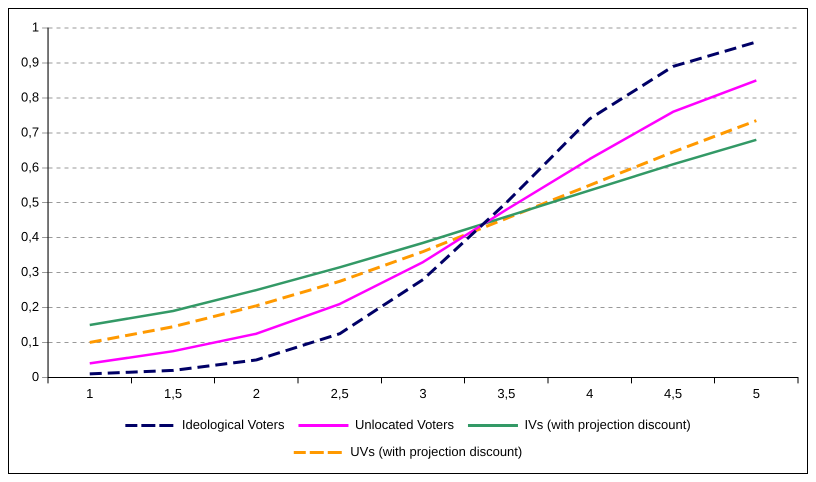 Image resolution: width=816 pixels, height=482 pixels. Describe the element at coordinates (30, 236) in the screenshot. I see `y-tick-label: 0,4` at that location.